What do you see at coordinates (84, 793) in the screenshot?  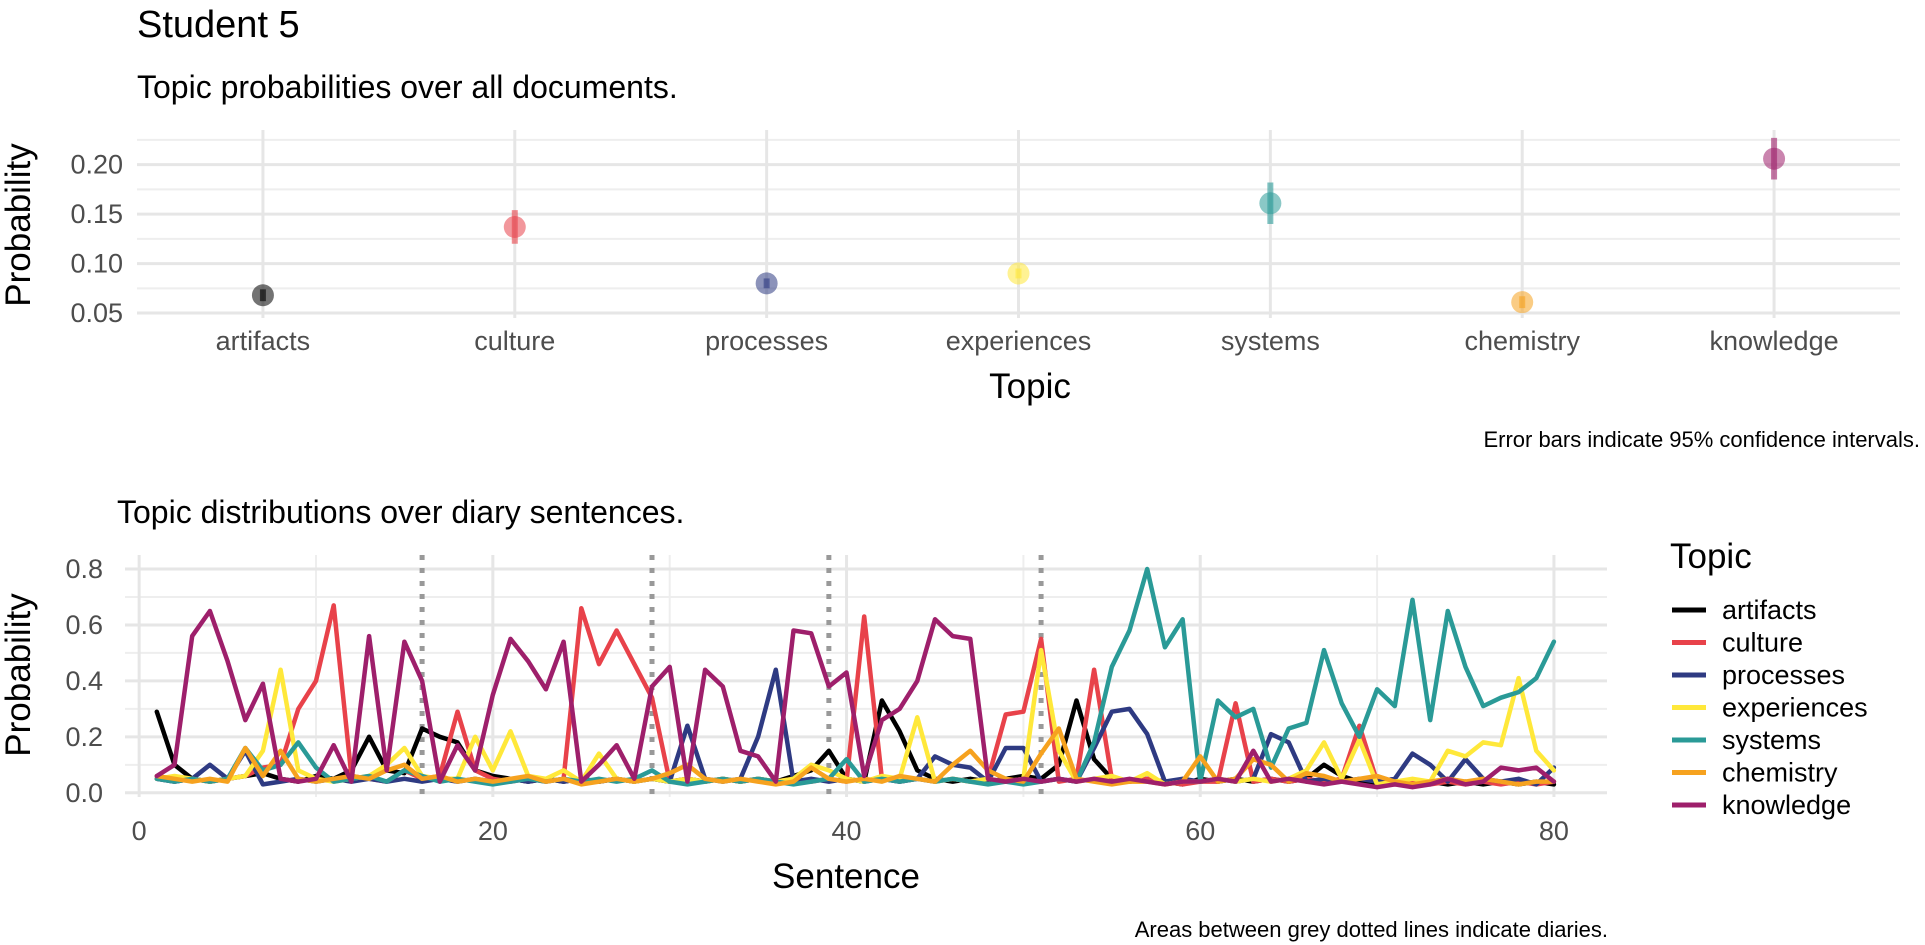 I see `panel2-y-tick-label: 0.0` at bounding box center [84, 793].